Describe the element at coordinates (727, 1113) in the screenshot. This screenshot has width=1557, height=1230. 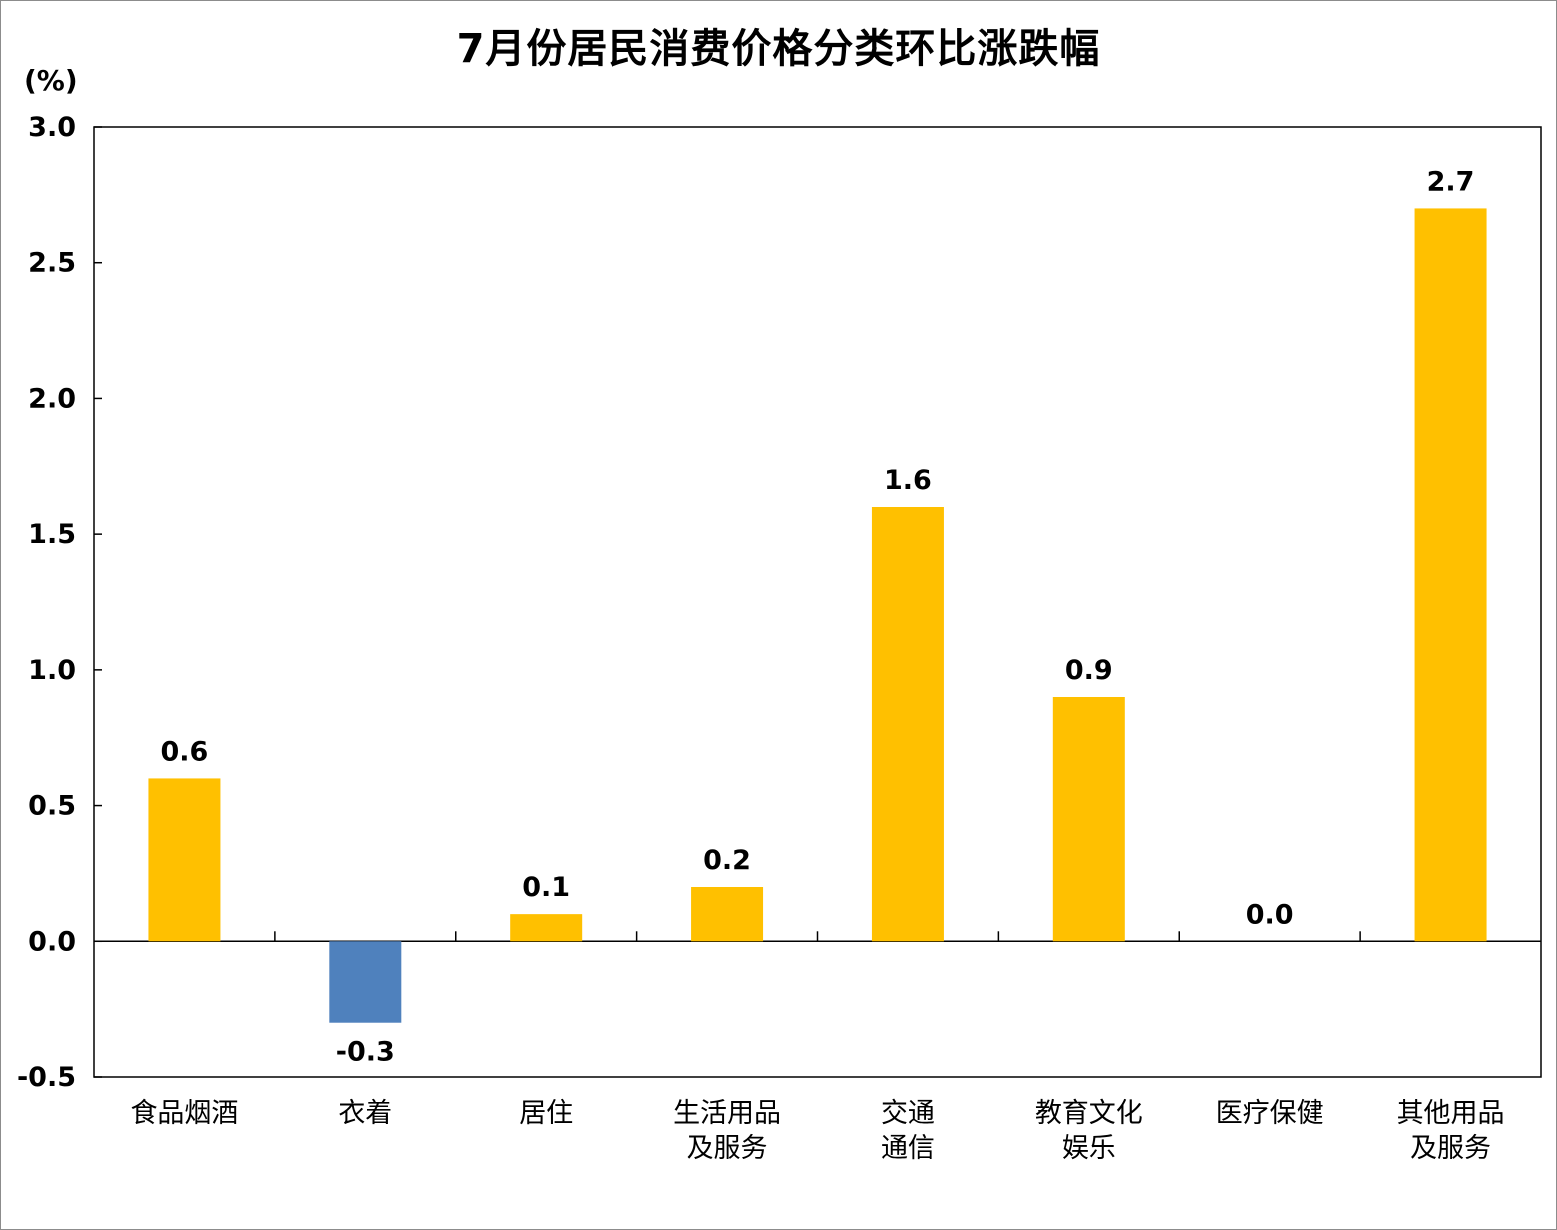
I see `x-category-label: 生活用品` at that location.